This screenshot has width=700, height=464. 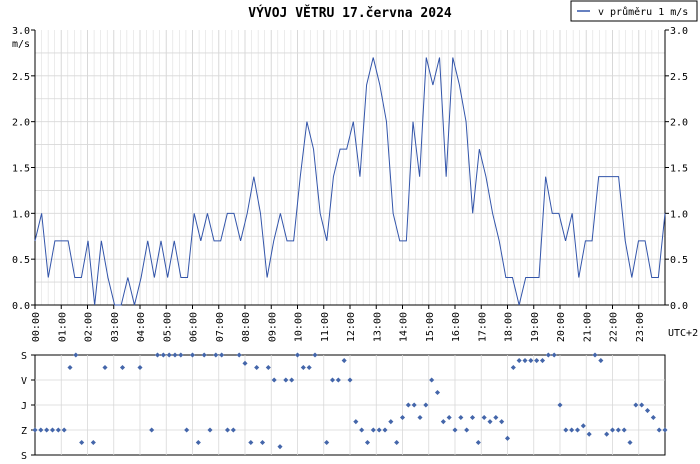 I want to click on xtick-label: 23:00, so click(x=640, y=327).